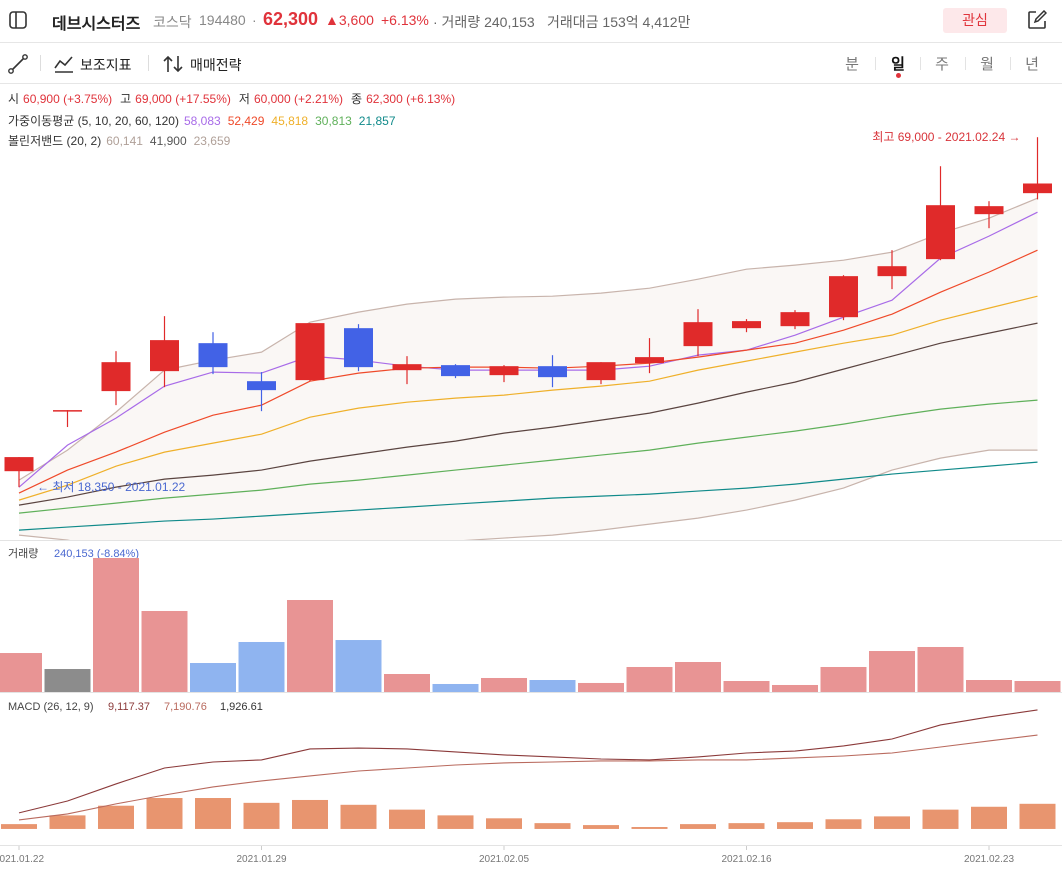 The image size is (1062, 873). I want to click on x-tick-label: 2021.01.29, so click(261, 859).